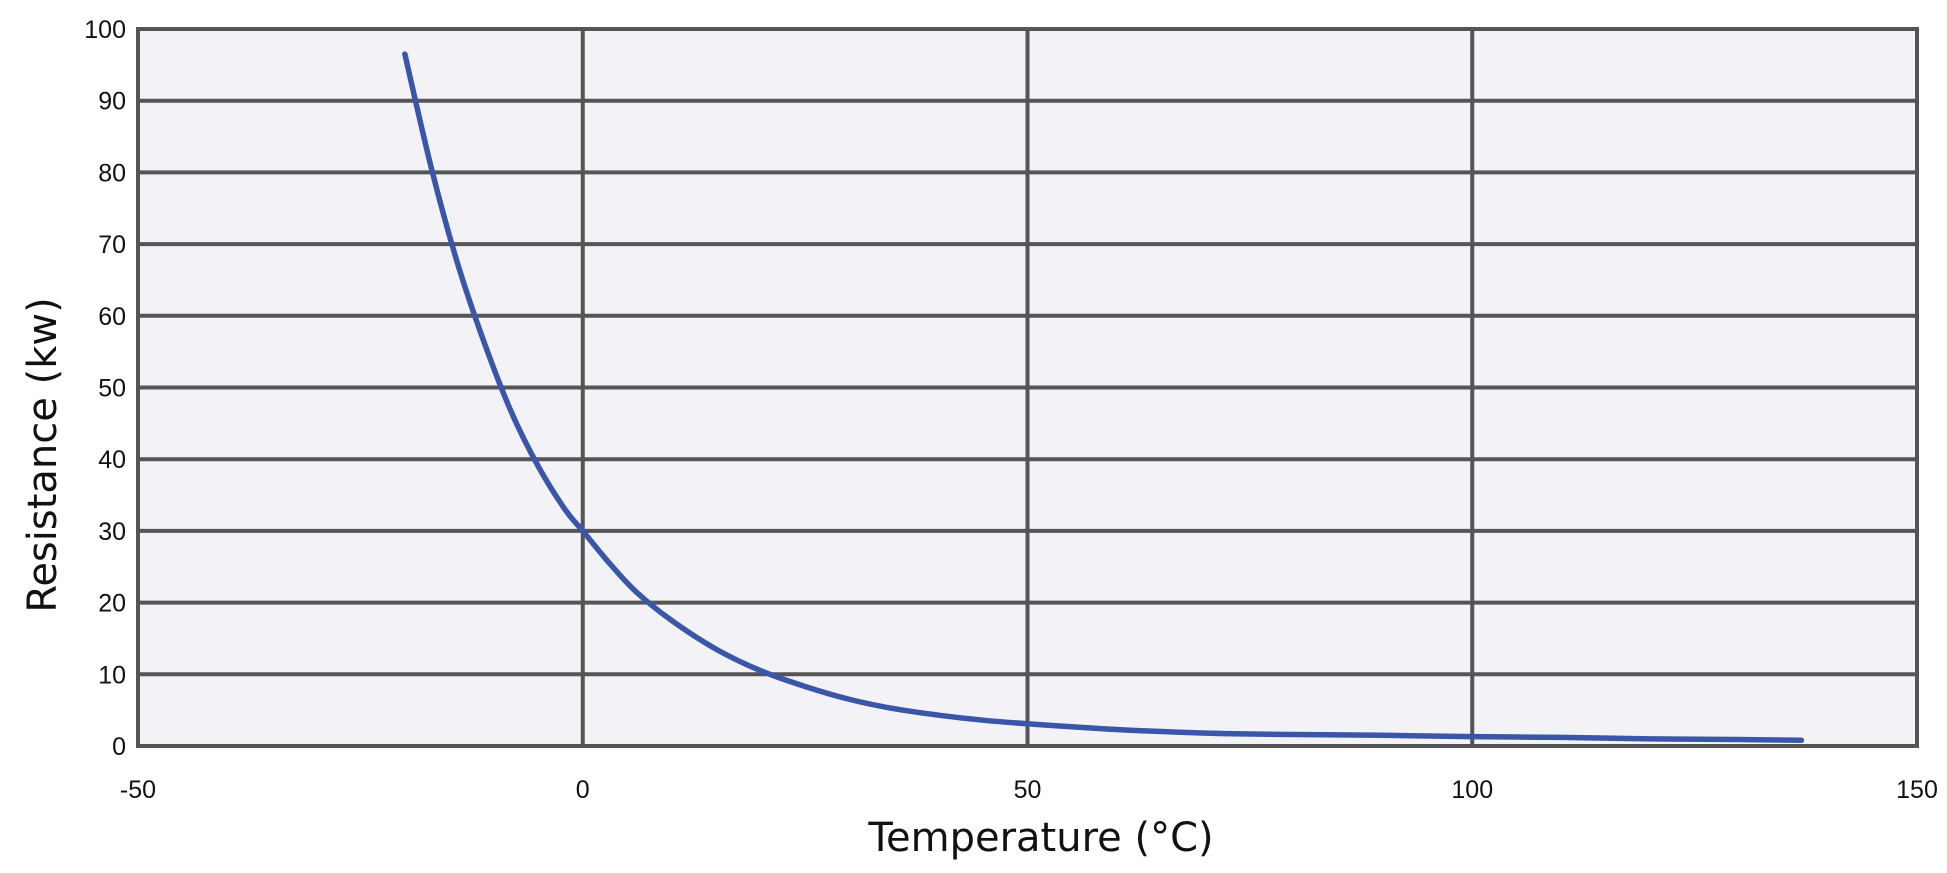 Image resolution: width=1947 pixels, height=873 pixels. I want to click on y-tick-label: 50, so click(112, 389).